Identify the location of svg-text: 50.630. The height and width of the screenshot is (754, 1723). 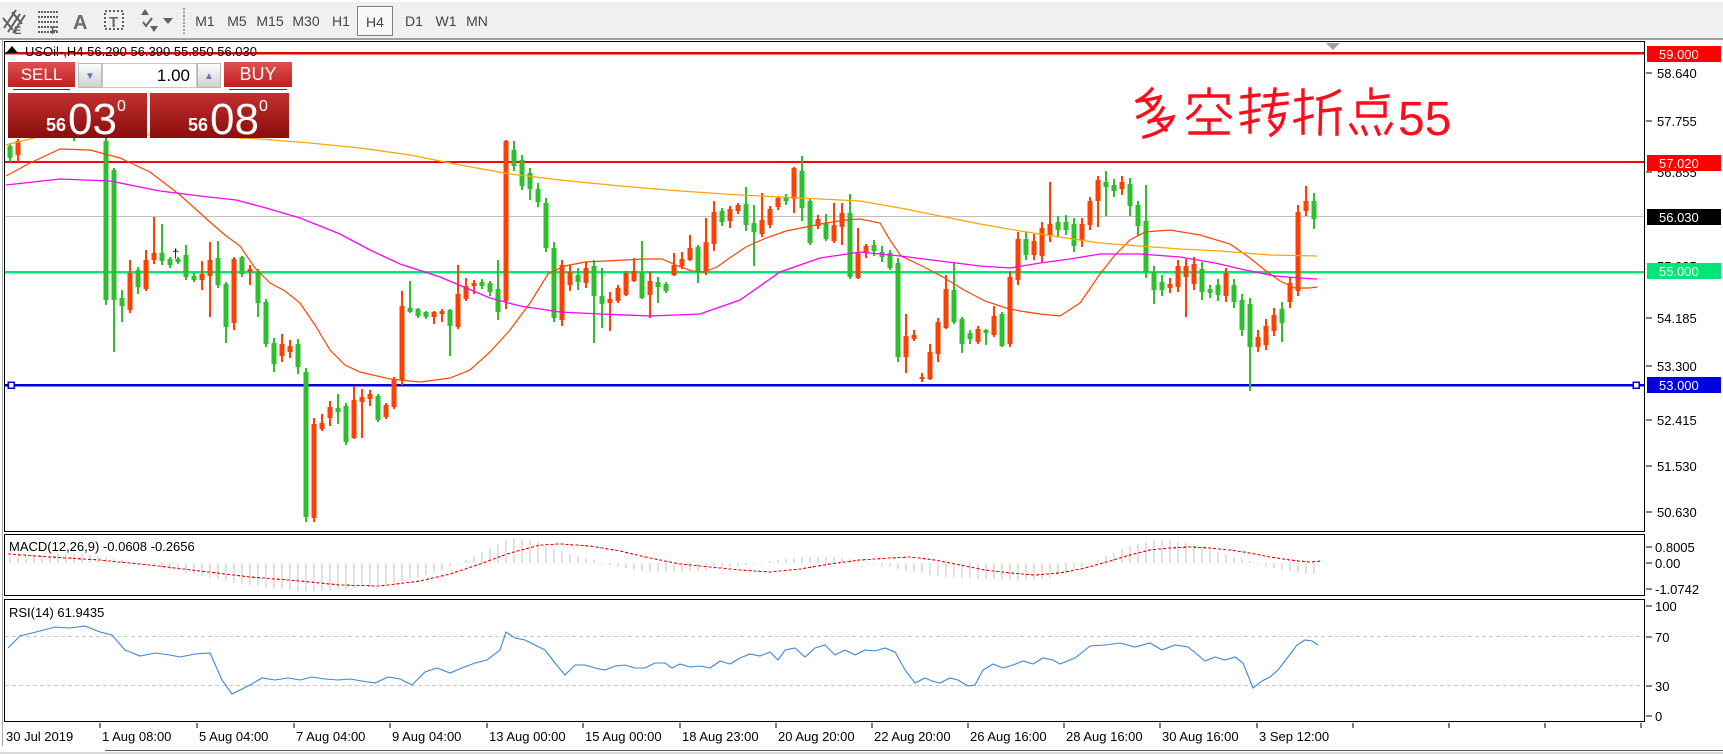
(1677, 512).